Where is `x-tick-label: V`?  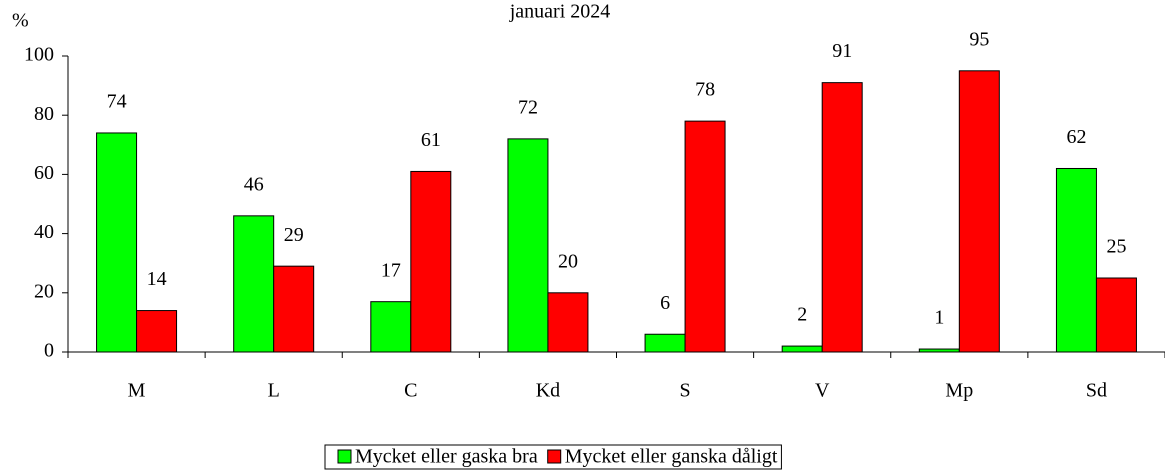 x-tick-label: V is located at coordinates (822, 391).